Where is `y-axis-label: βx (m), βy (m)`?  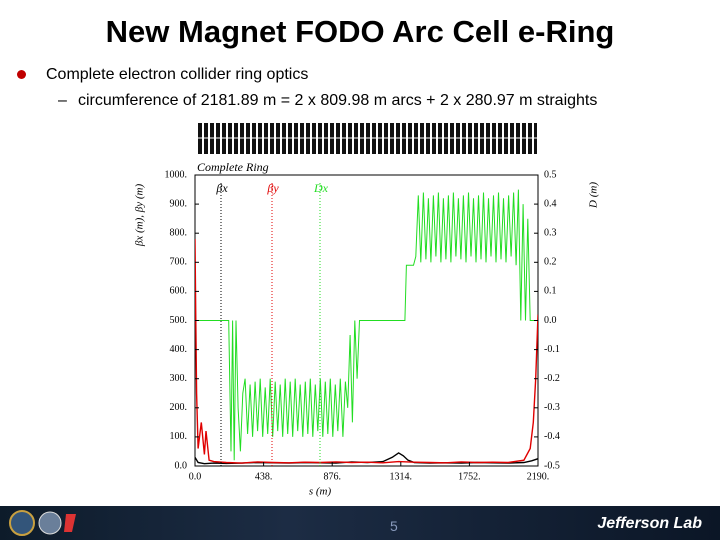
y-axis-label: βx (m), βy (m) is located at coordinates (140, 216).